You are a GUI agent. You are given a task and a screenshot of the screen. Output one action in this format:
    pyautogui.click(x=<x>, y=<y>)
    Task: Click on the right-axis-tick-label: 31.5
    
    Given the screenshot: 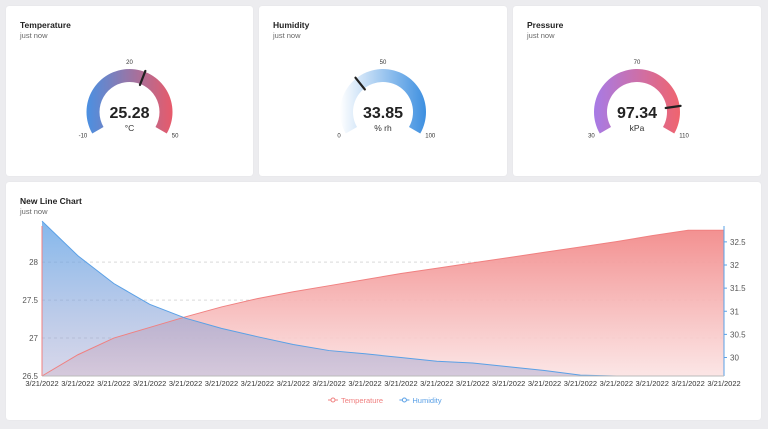 What is the action you would take?
    pyautogui.click(x=738, y=288)
    